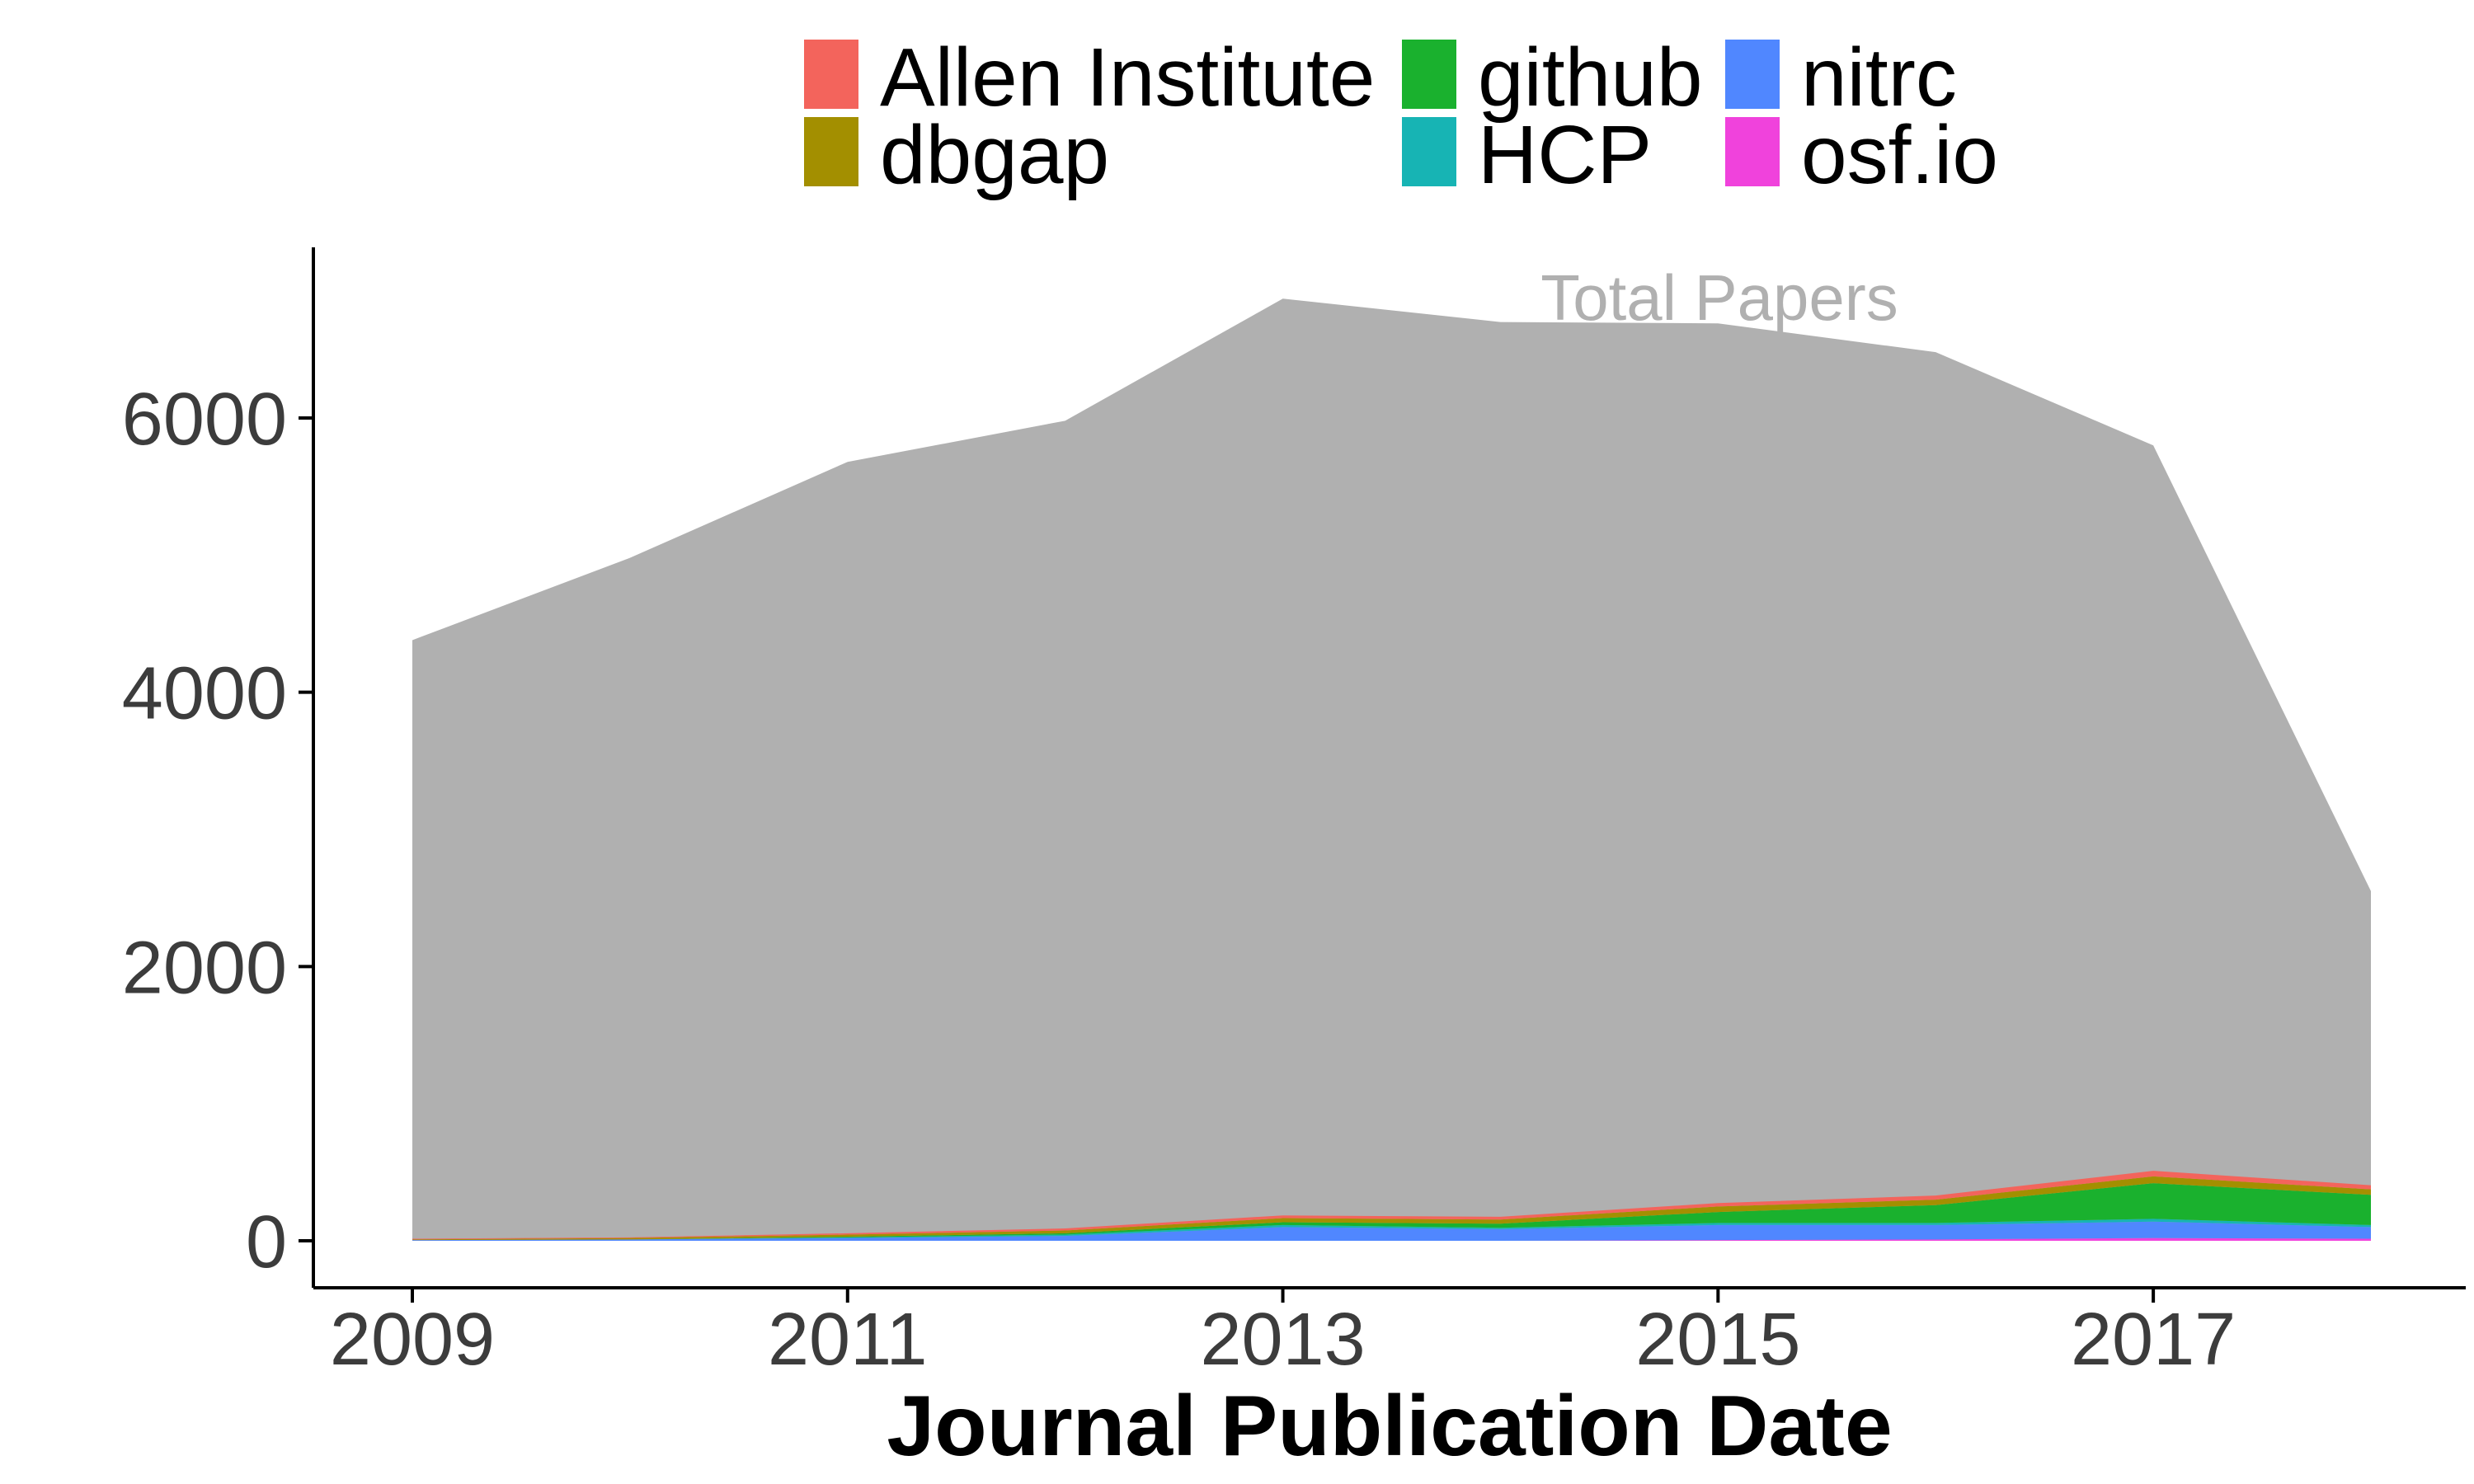  I want to click on series-area-hcp, so click(1391, 1230).